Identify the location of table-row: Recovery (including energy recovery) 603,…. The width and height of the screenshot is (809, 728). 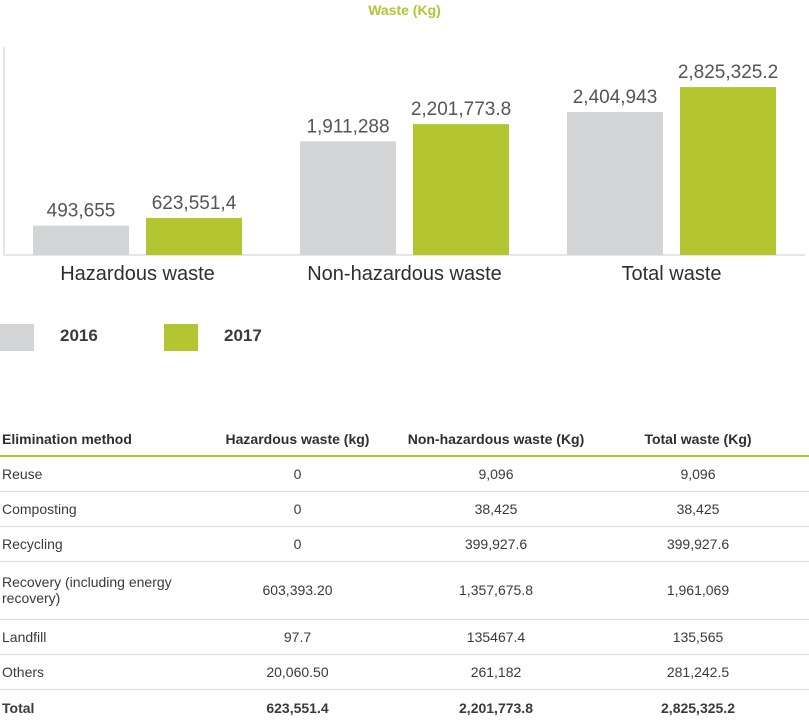
(404, 590).